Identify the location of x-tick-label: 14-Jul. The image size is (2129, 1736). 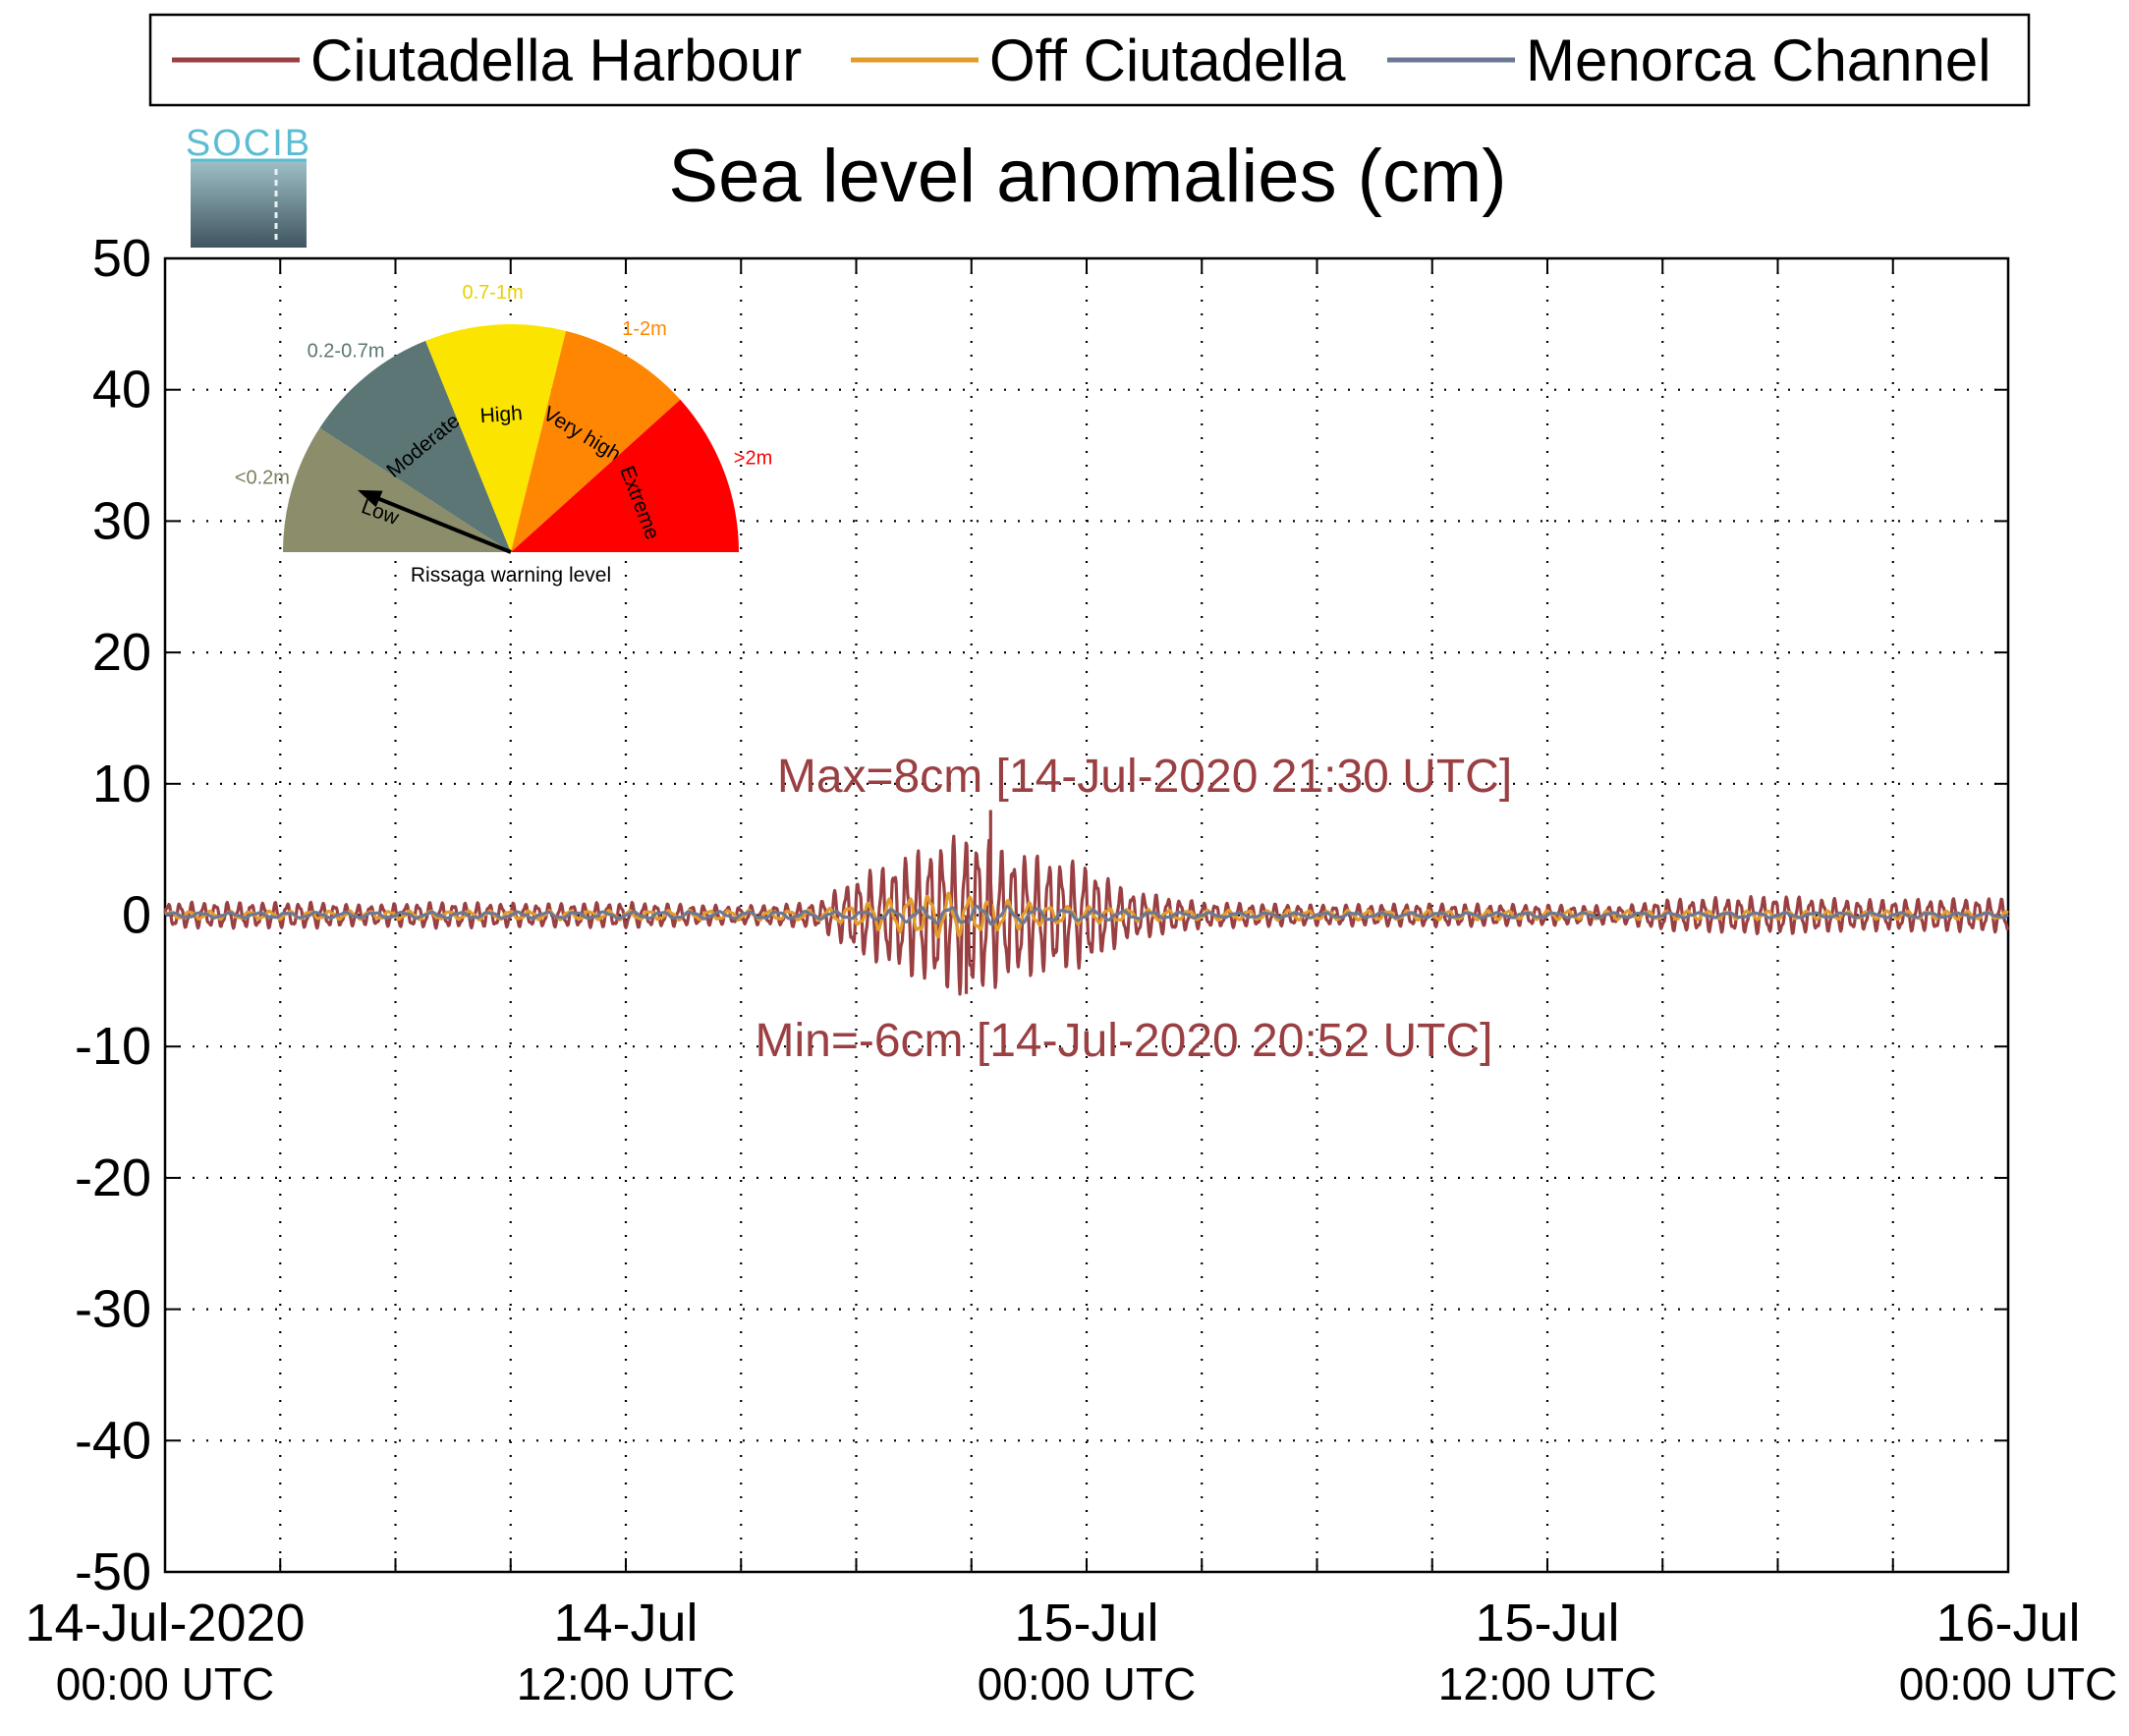
(625, 1623).